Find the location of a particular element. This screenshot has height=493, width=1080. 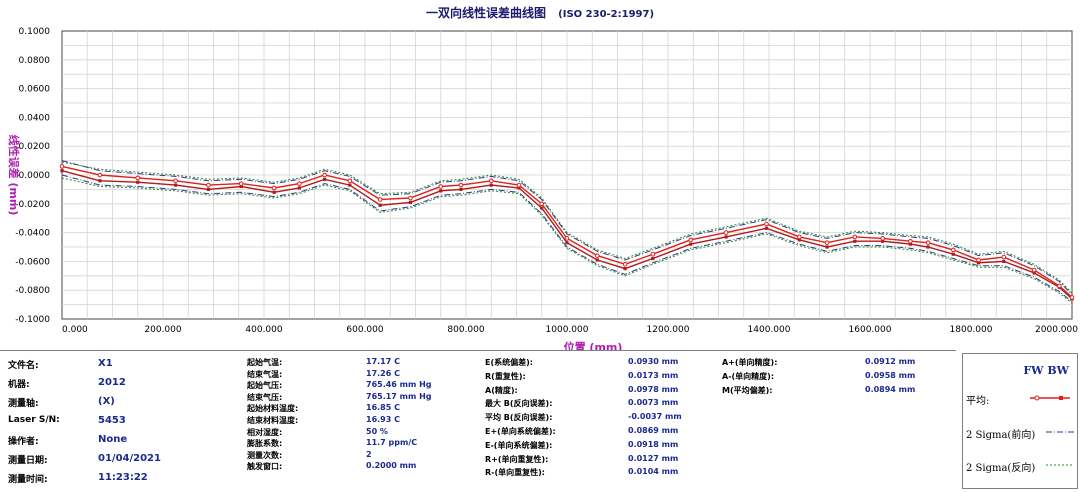

legend-sigma-bw-line-icon is located at coordinates (1060, 465).